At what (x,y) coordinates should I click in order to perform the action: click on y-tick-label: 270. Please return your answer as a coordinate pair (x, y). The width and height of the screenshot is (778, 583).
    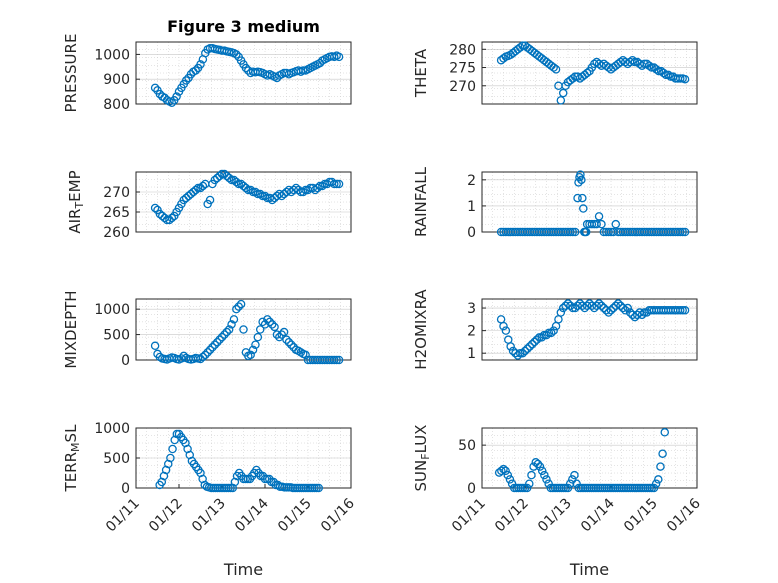
    Looking at the image, I should click on (116, 193).